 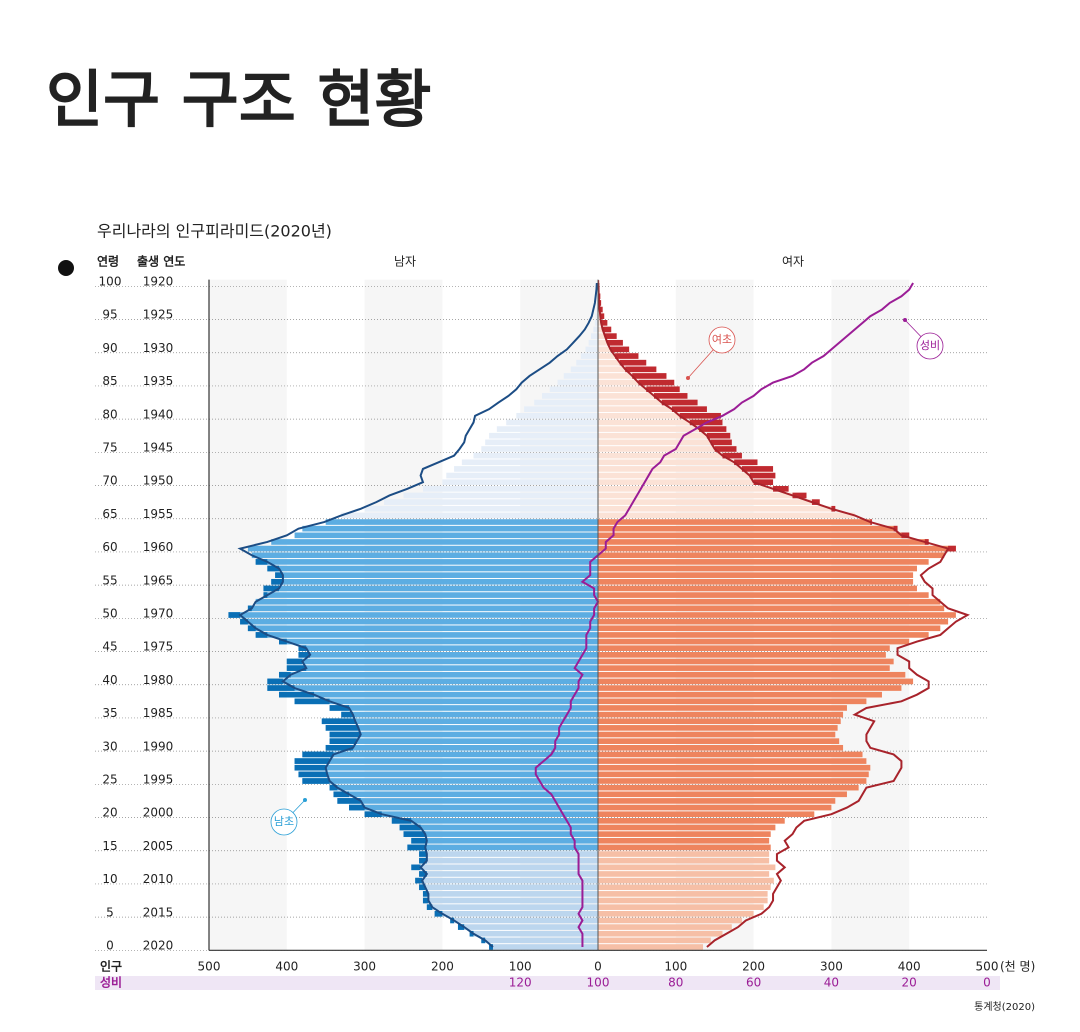 I want to click on x-tick-label: 100, so click(x=520, y=967).